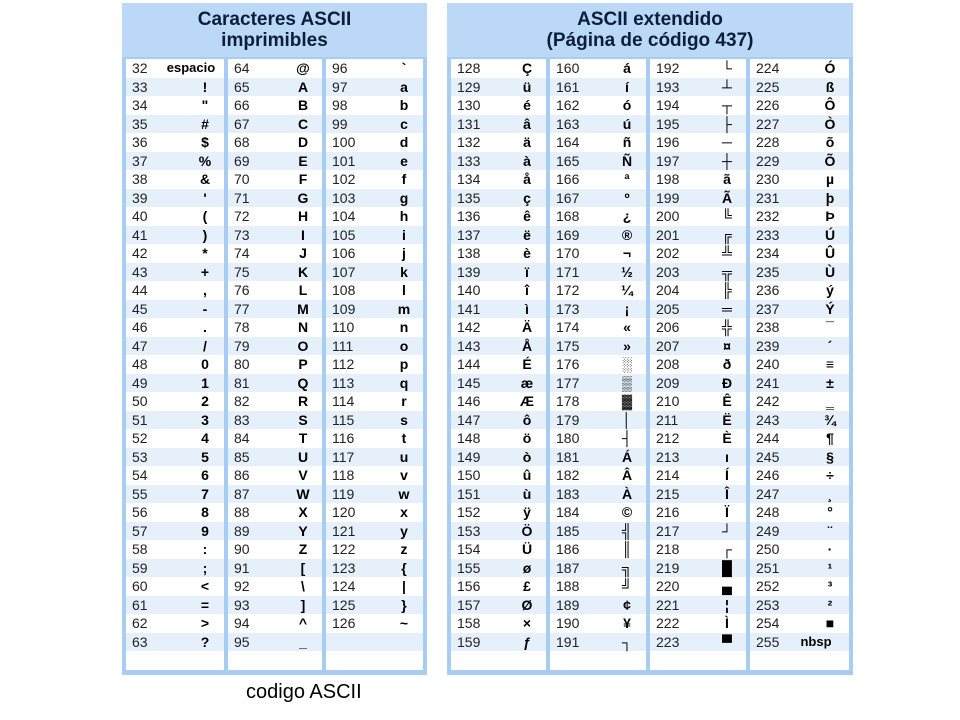  What do you see at coordinates (498, 475) in the screenshot?
I see `table-row: 150 û` at bounding box center [498, 475].